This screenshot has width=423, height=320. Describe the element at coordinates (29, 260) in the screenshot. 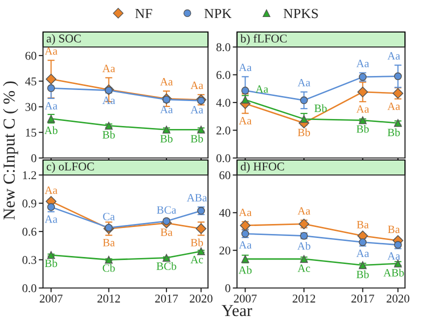

I see `y-tick-label: 0.3` at that location.